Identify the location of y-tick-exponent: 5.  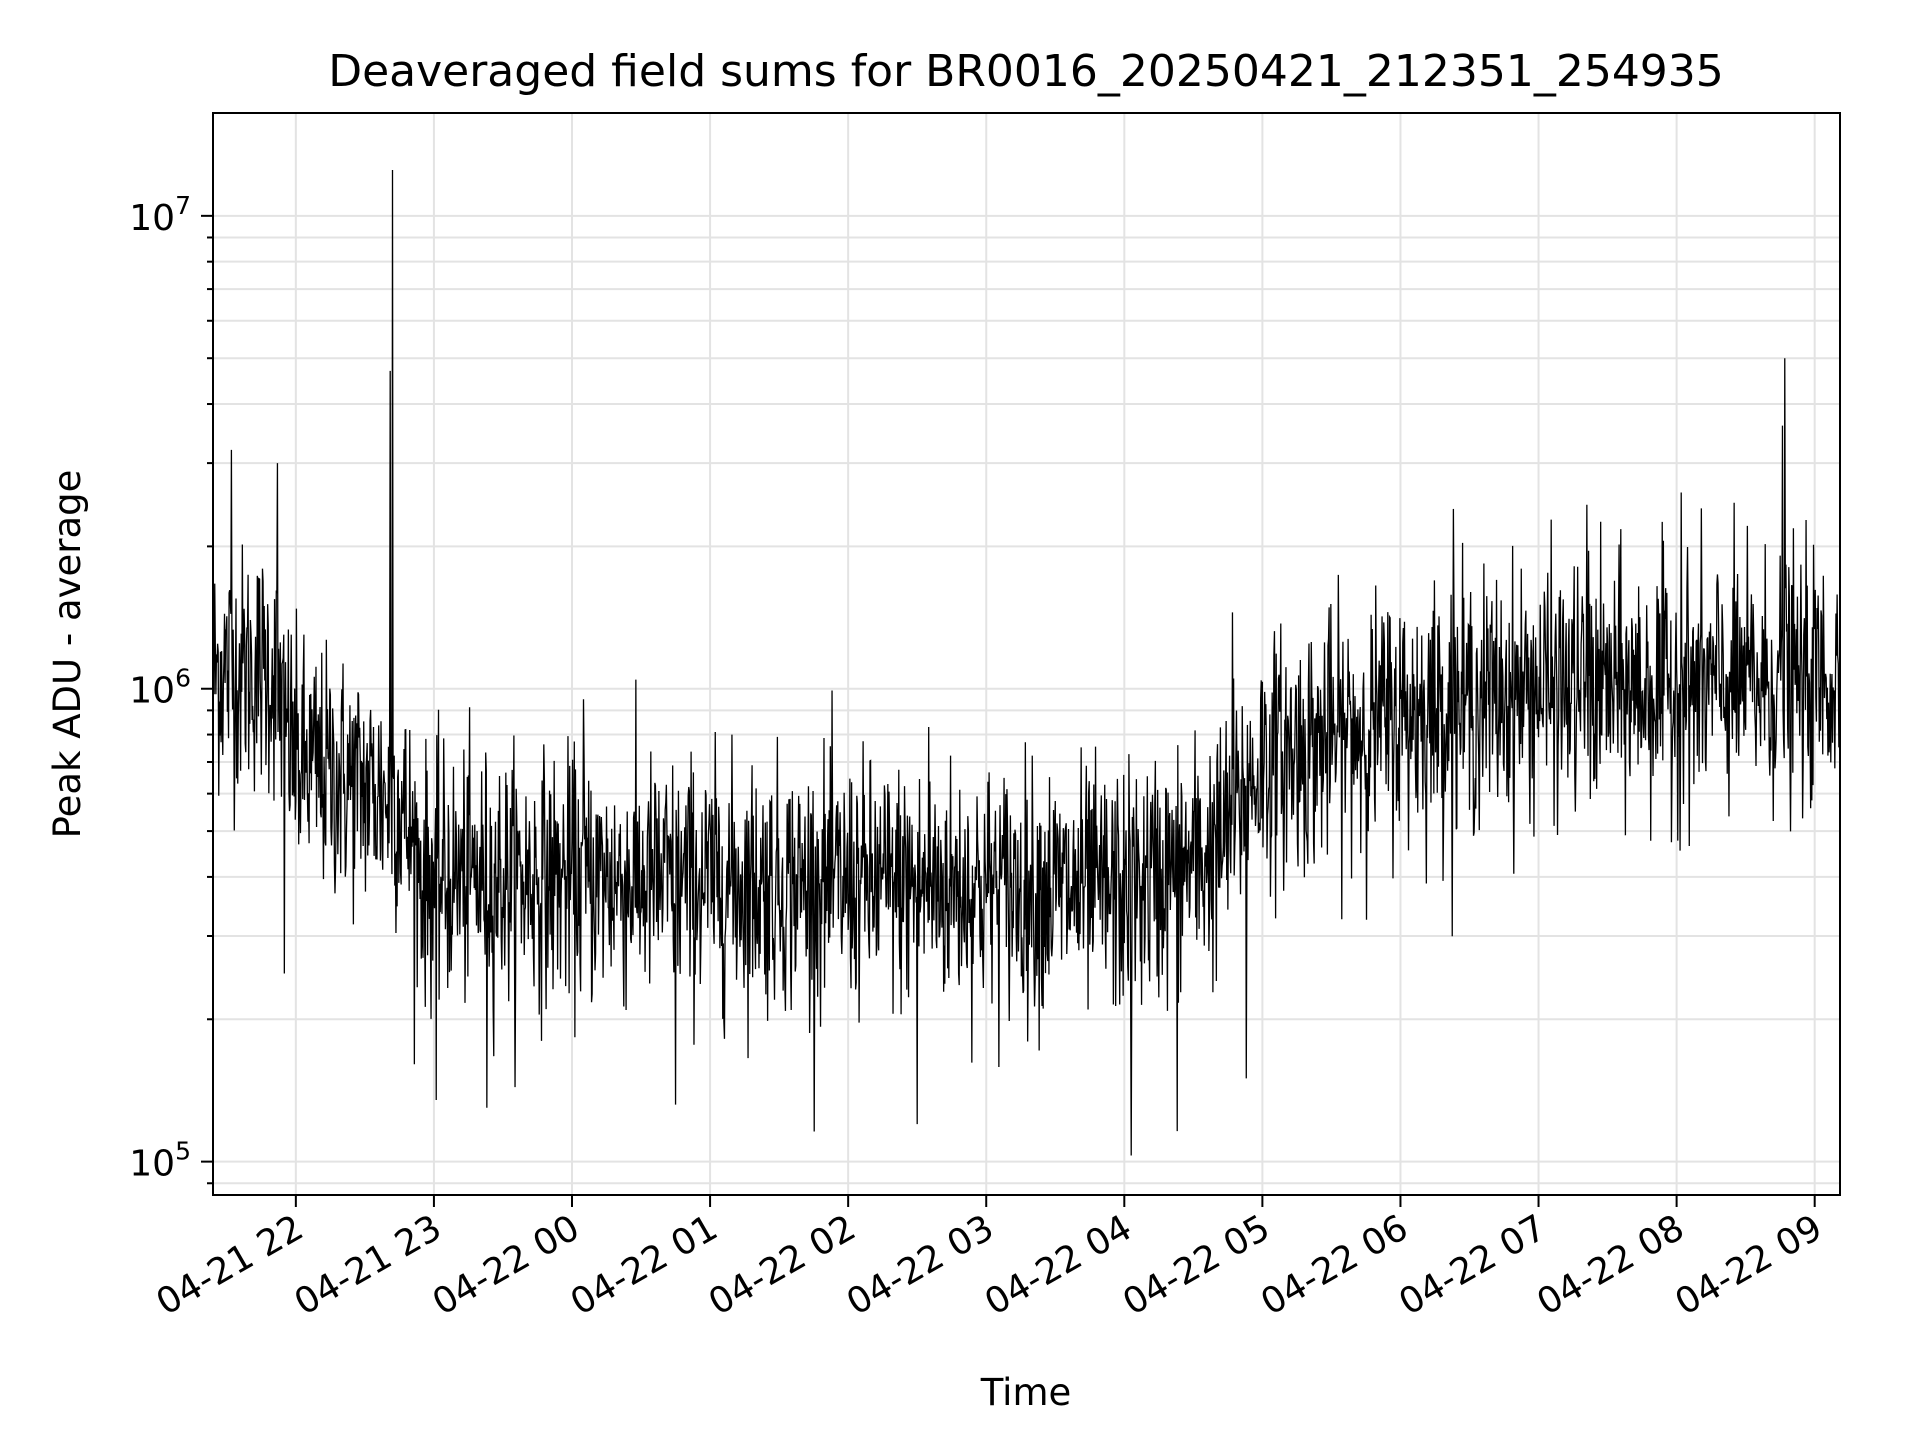
(183, 1151).